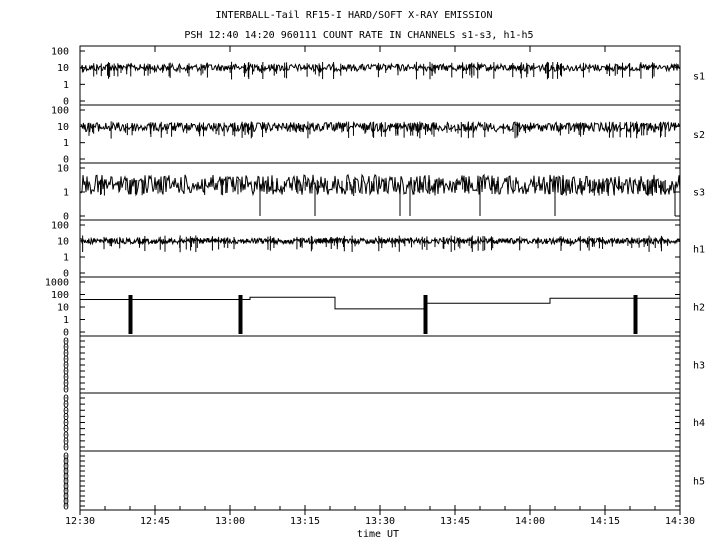 This screenshot has height=550, width=720. I want to click on h2-step-line, so click(380, 303).